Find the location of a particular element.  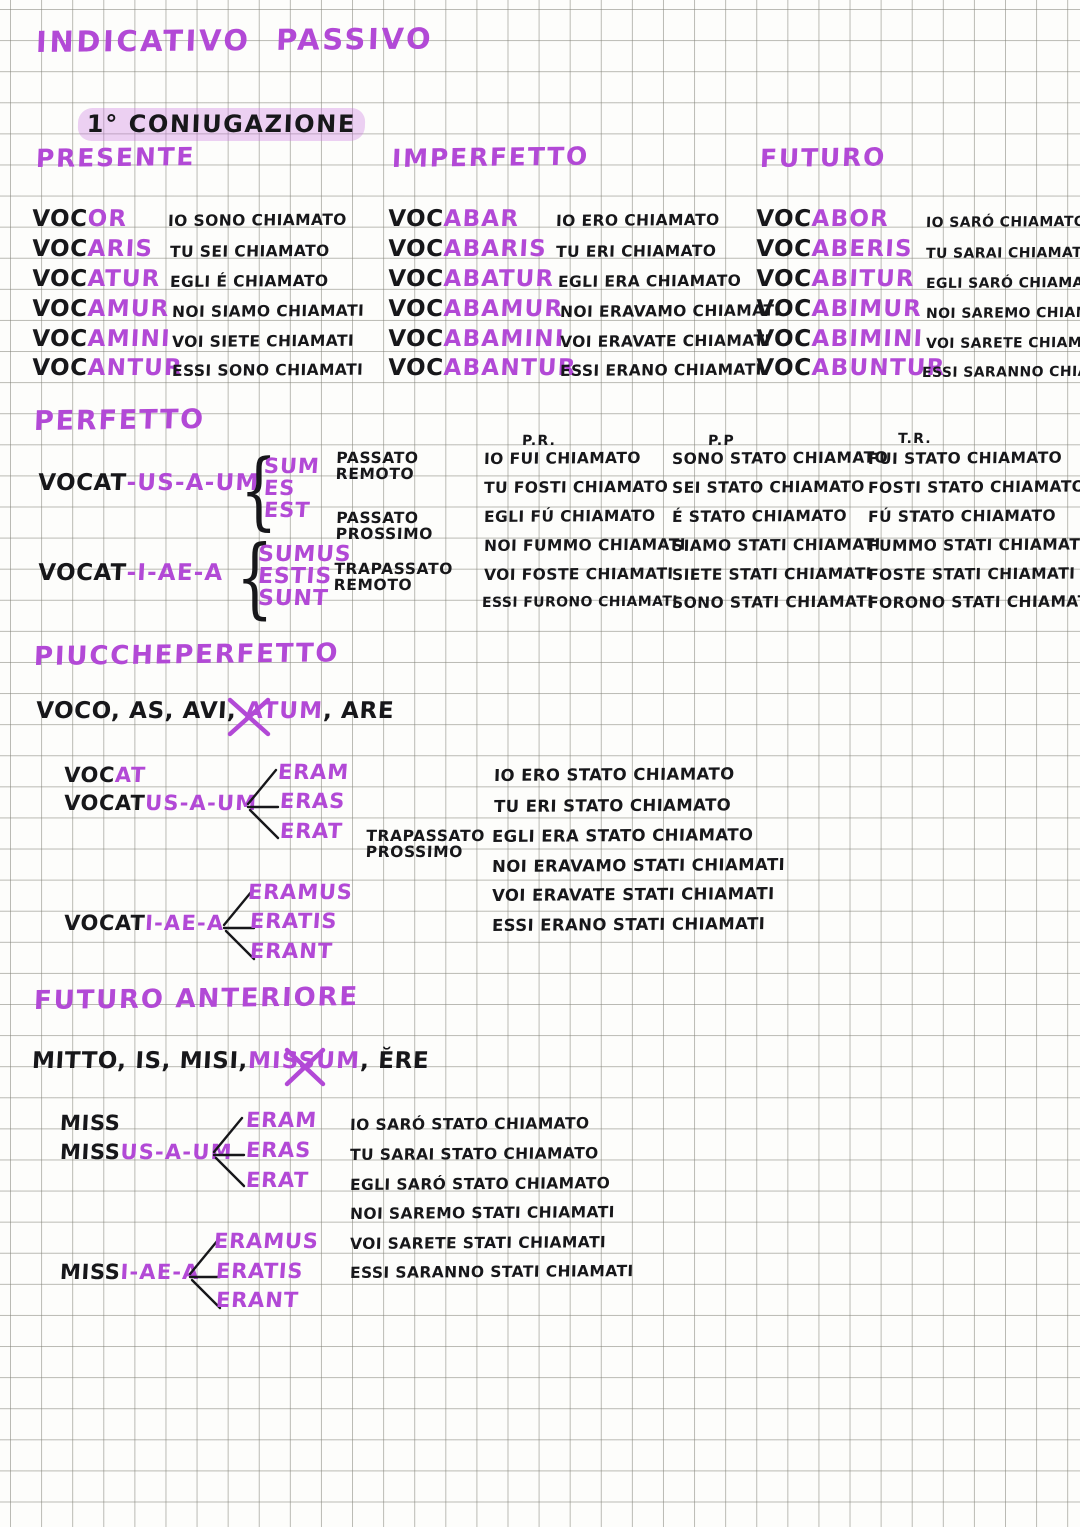

perfetto-aux-est: EST is located at coordinates (287, 510).